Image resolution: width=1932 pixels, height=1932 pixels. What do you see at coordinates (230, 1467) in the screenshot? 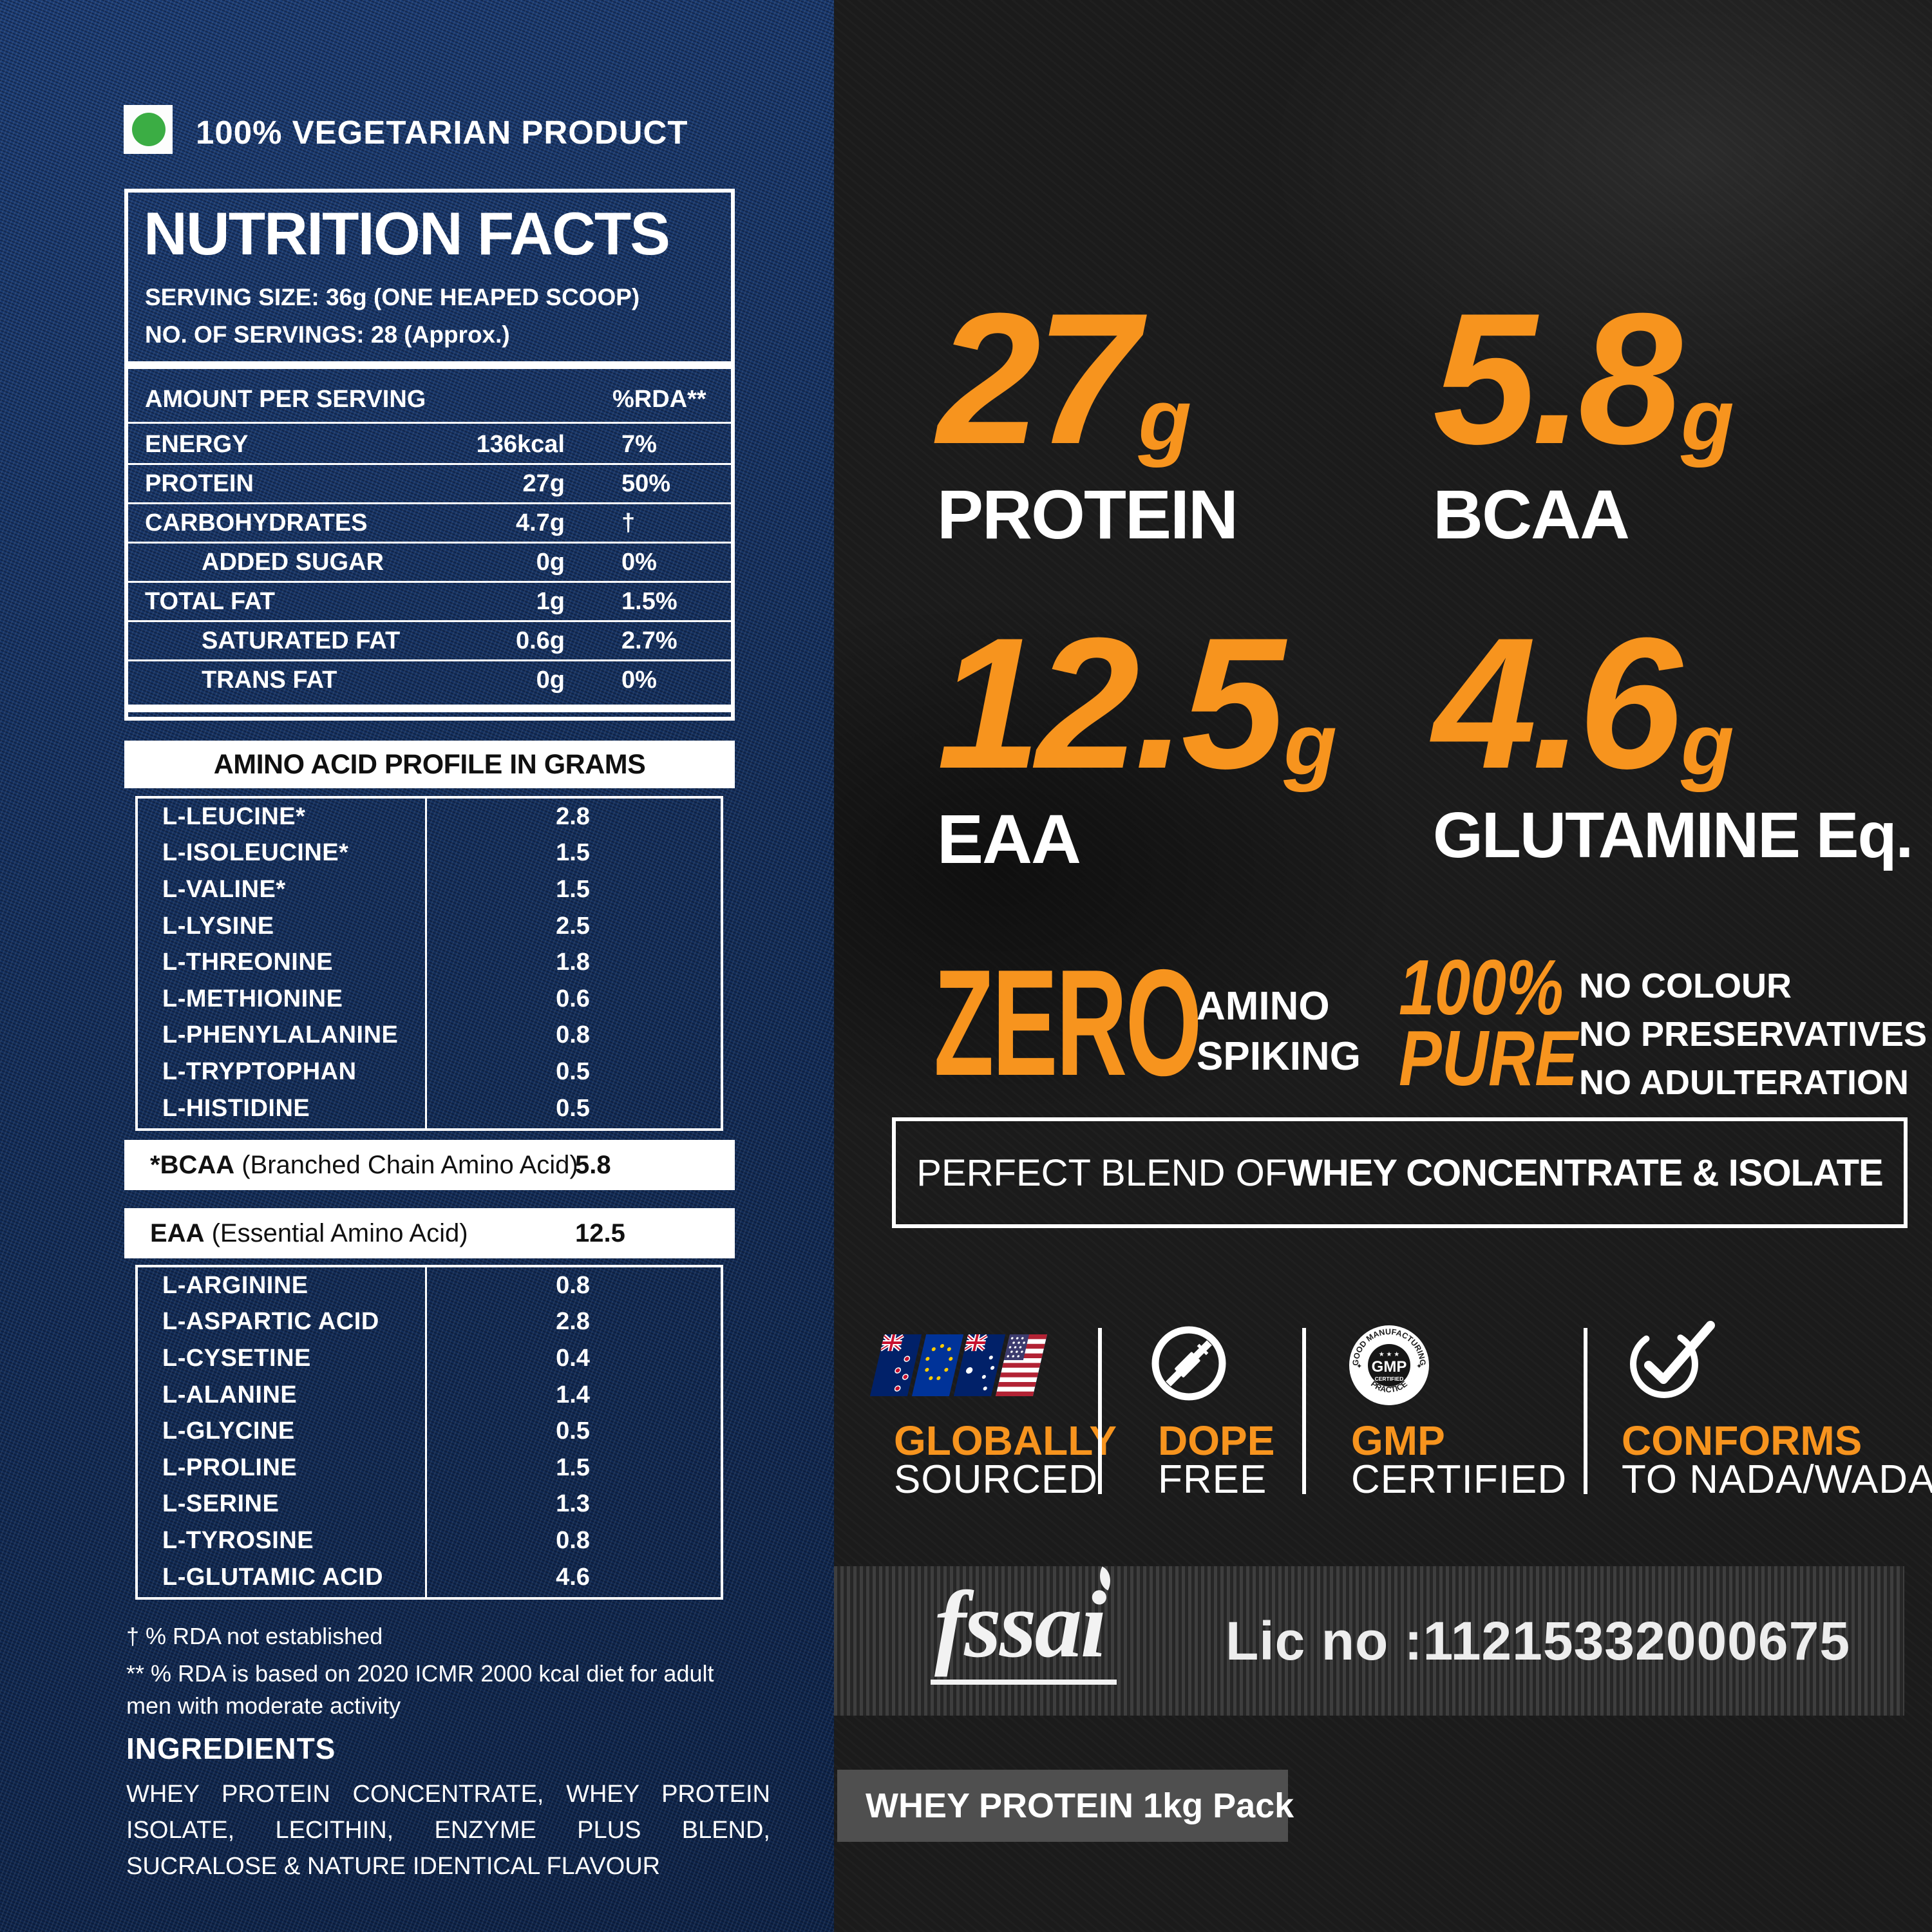
I see `amino-label: L-PROLINE` at bounding box center [230, 1467].